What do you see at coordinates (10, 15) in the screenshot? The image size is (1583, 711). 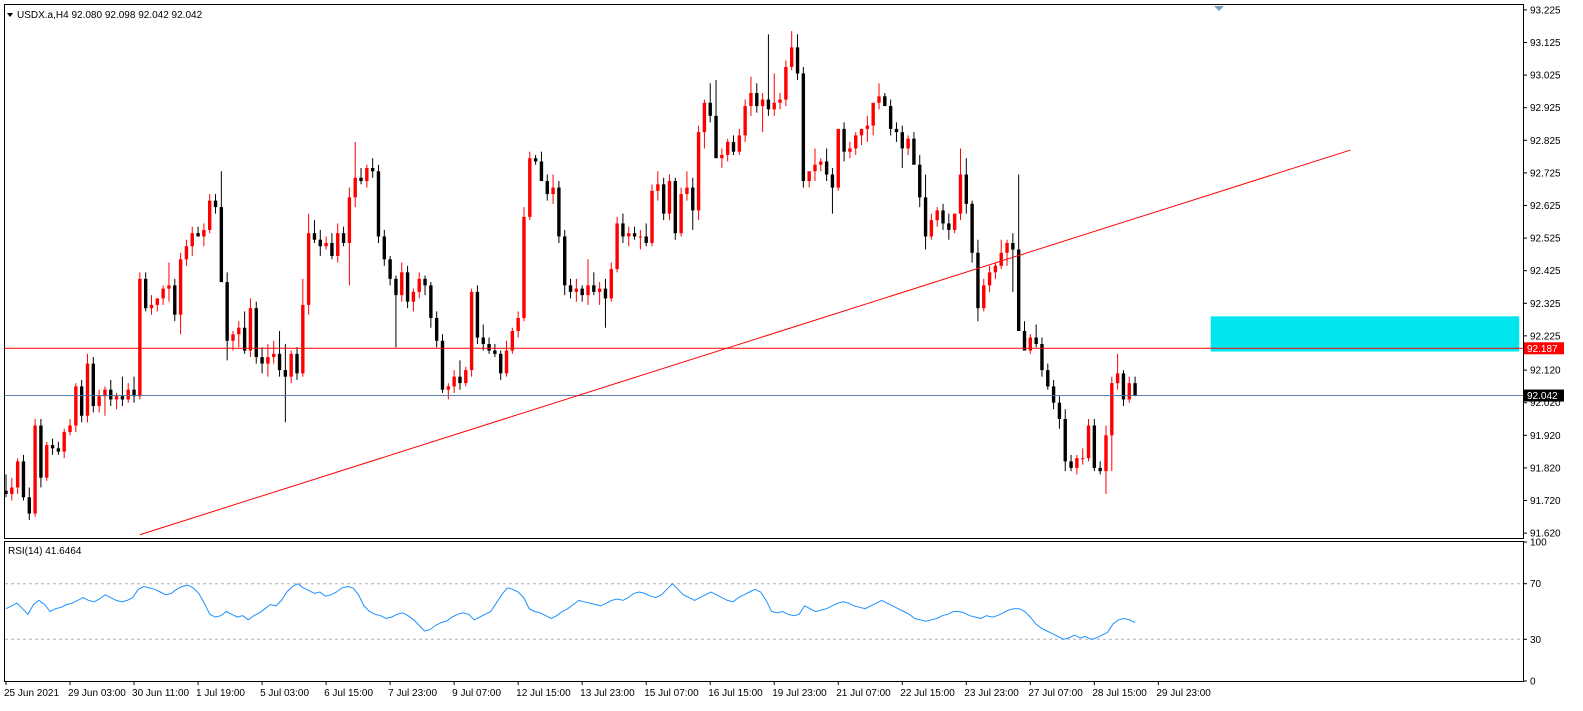 I see `collapse-triangle-icon` at bounding box center [10, 15].